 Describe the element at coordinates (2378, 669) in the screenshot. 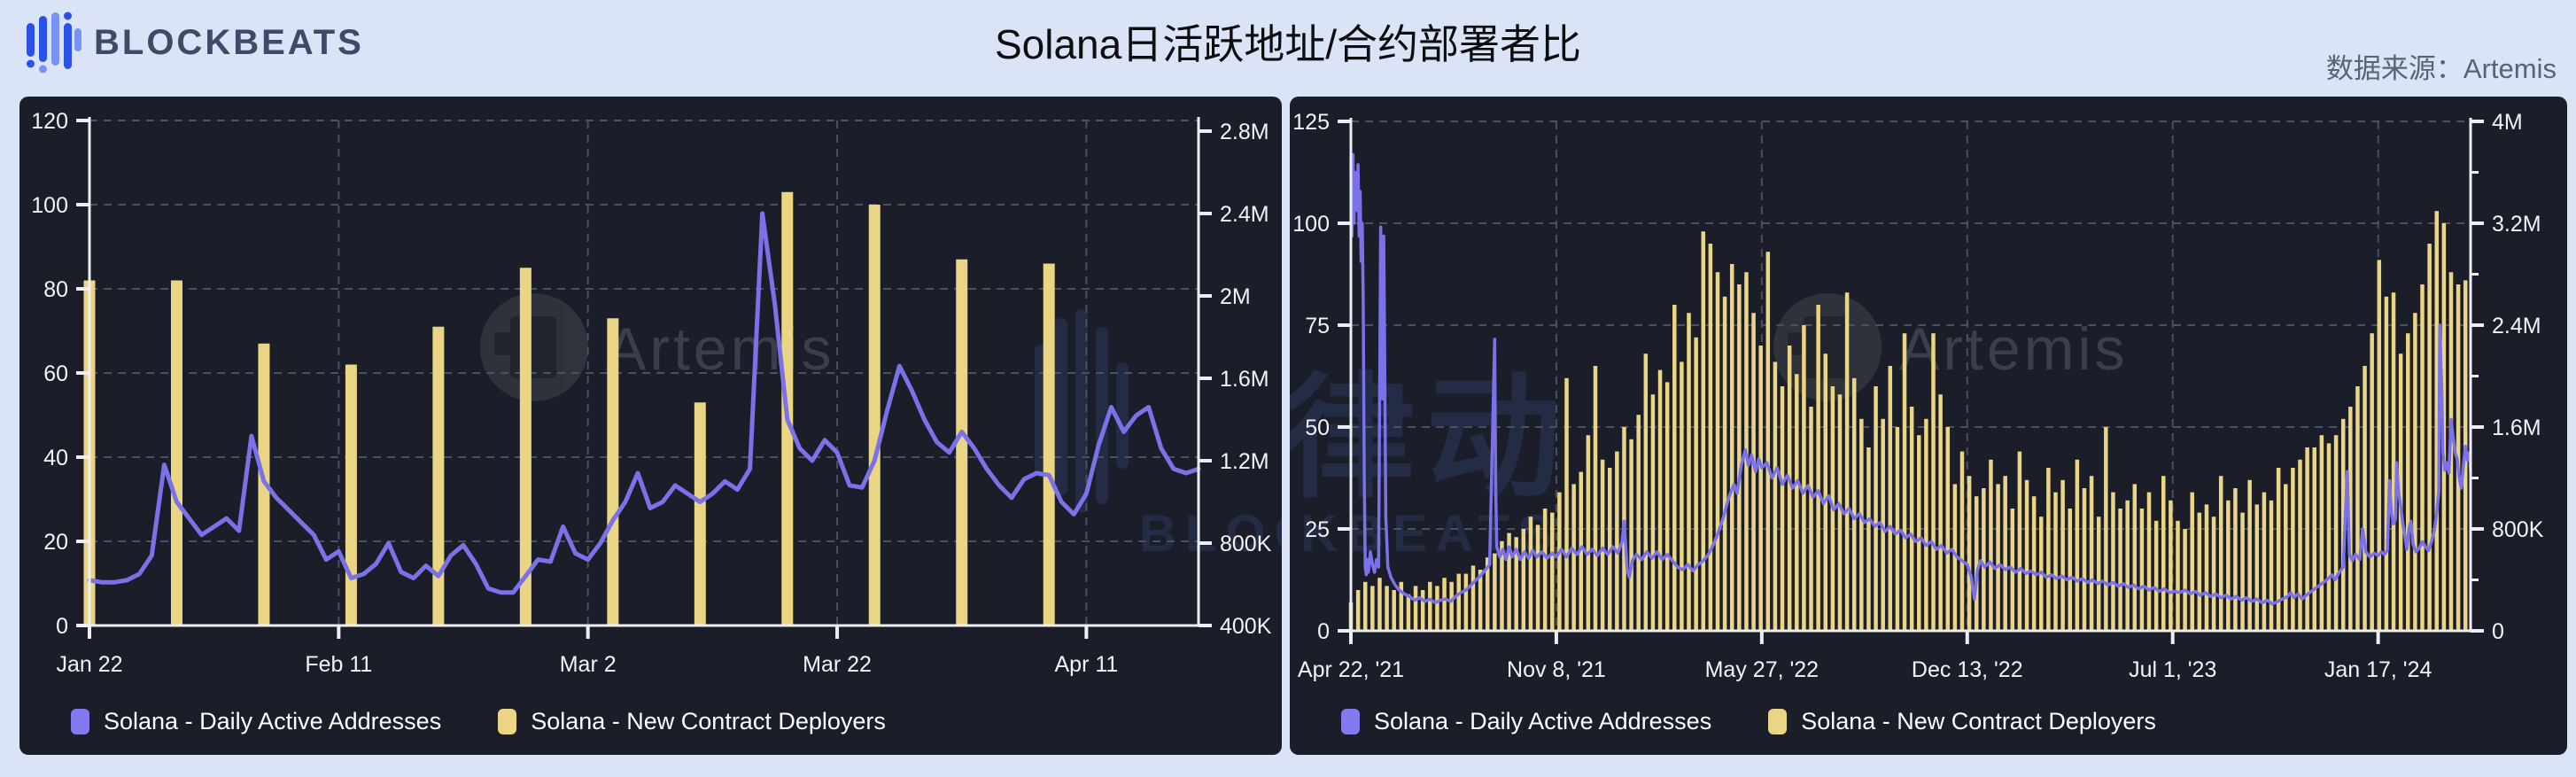

I see `svg-text: Jan 17, '24` at that location.